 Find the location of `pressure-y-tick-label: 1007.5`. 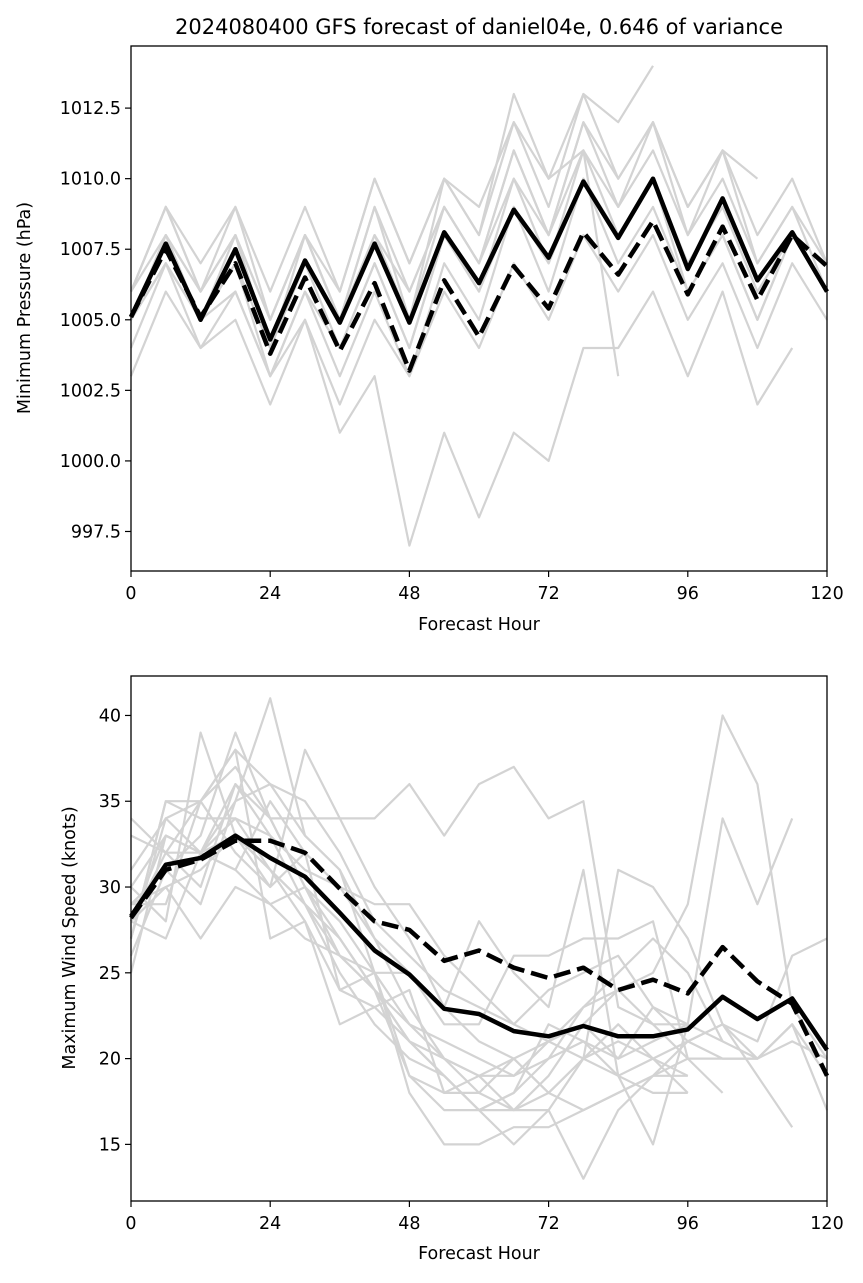

pressure-y-tick-label: 1007.5 is located at coordinates (90, 250).